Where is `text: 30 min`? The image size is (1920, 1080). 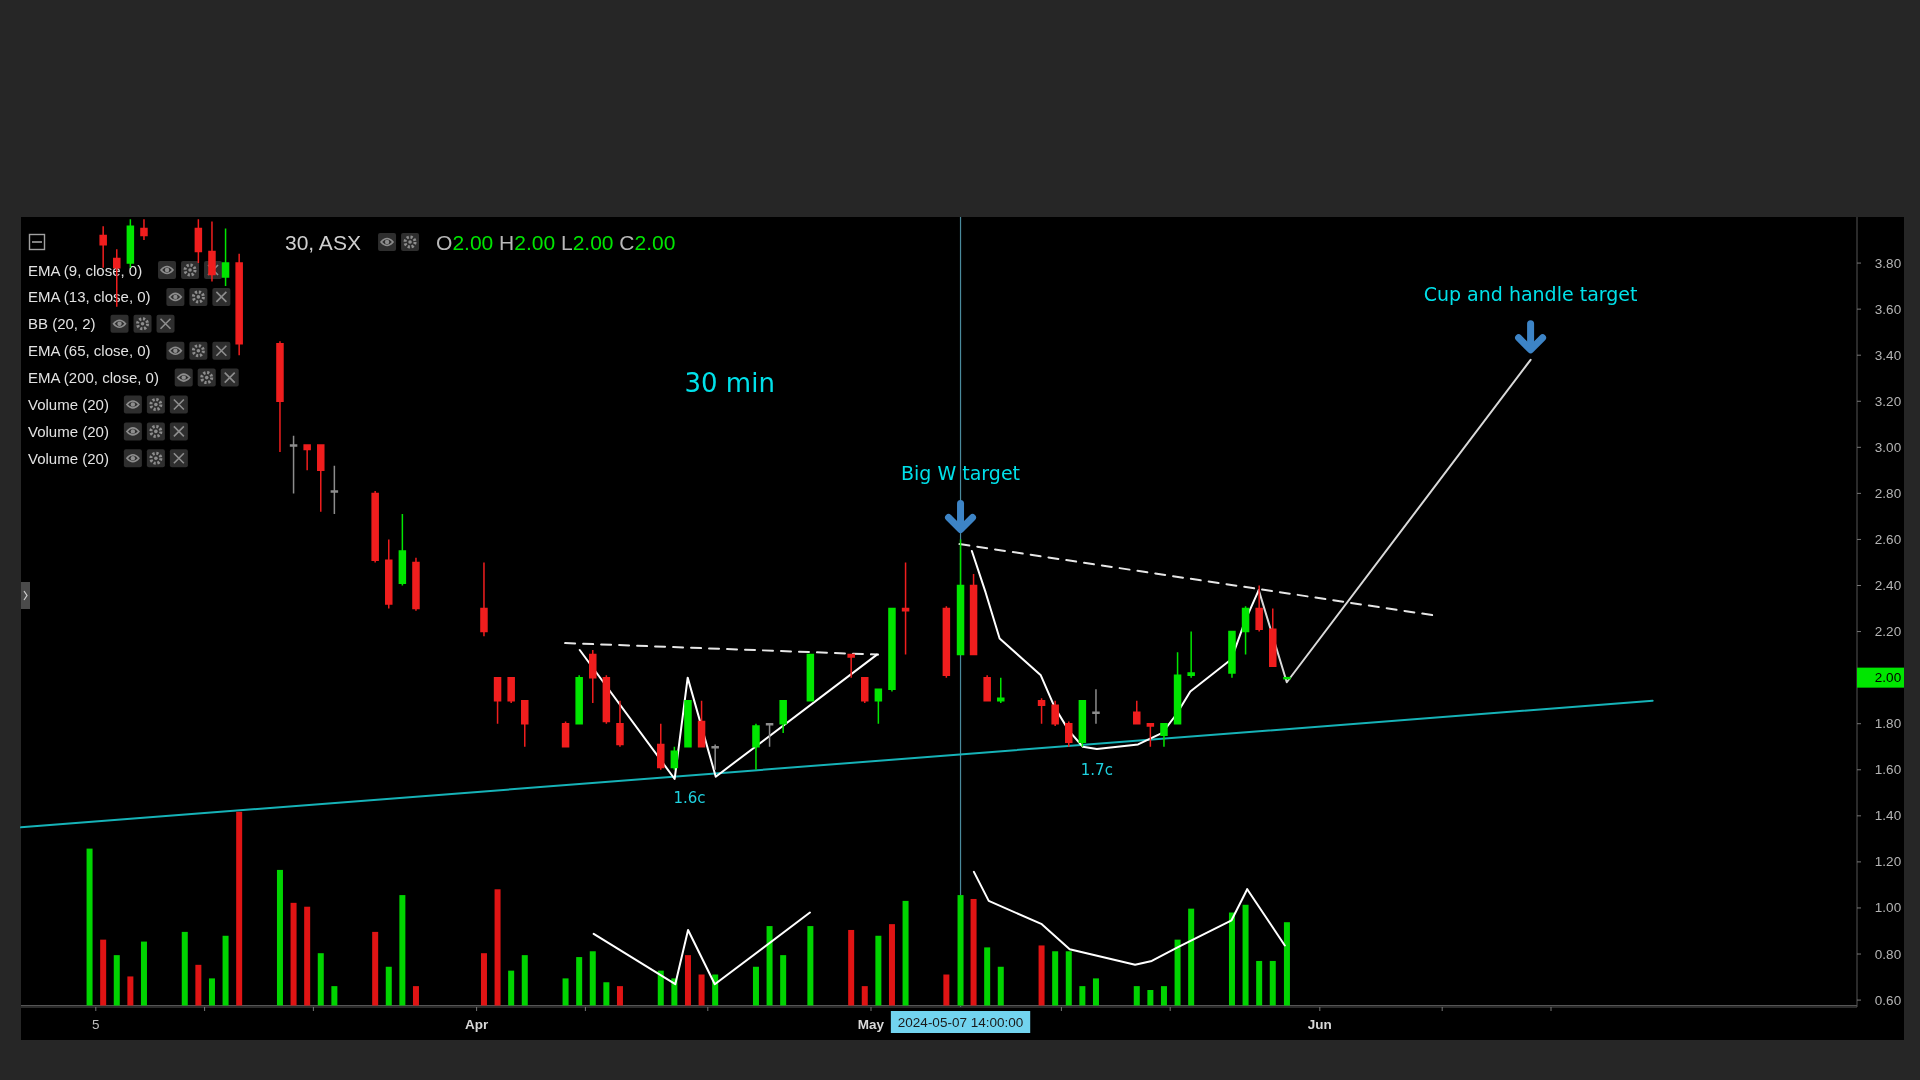
text: 30 min is located at coordinates (729, 382).